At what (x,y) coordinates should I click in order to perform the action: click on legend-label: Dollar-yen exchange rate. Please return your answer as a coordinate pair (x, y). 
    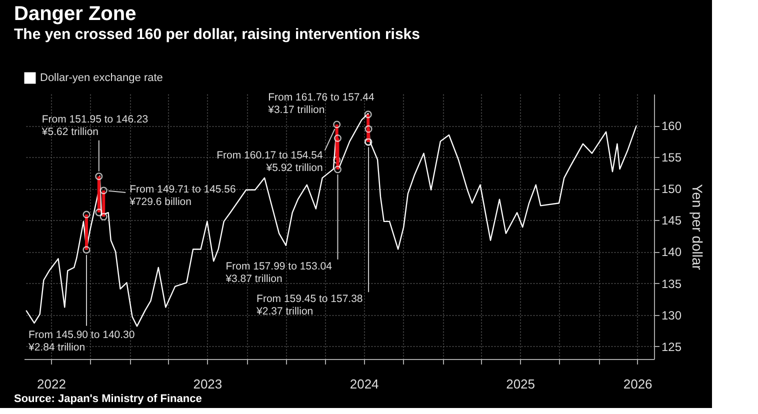
    Looking at the image, I should click on (101, 78).